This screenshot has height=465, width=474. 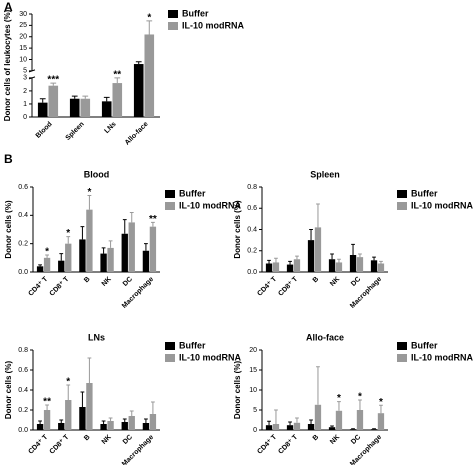 What do you see at coordinates (25, 78) in the screenshot?
I see `y-tick-label: 3` at bounding box center [25, 78].